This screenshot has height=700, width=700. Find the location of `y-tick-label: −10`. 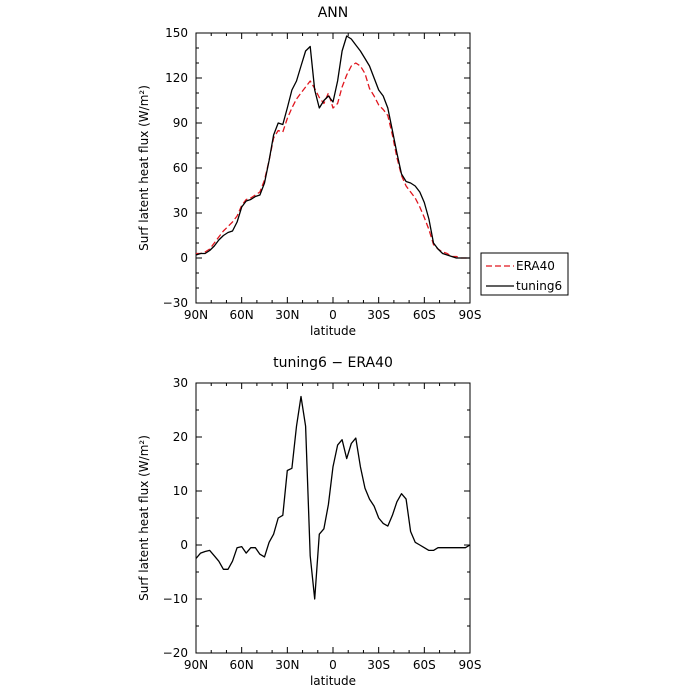

y-tick-label: −10 is located at coordinates (175, 599).